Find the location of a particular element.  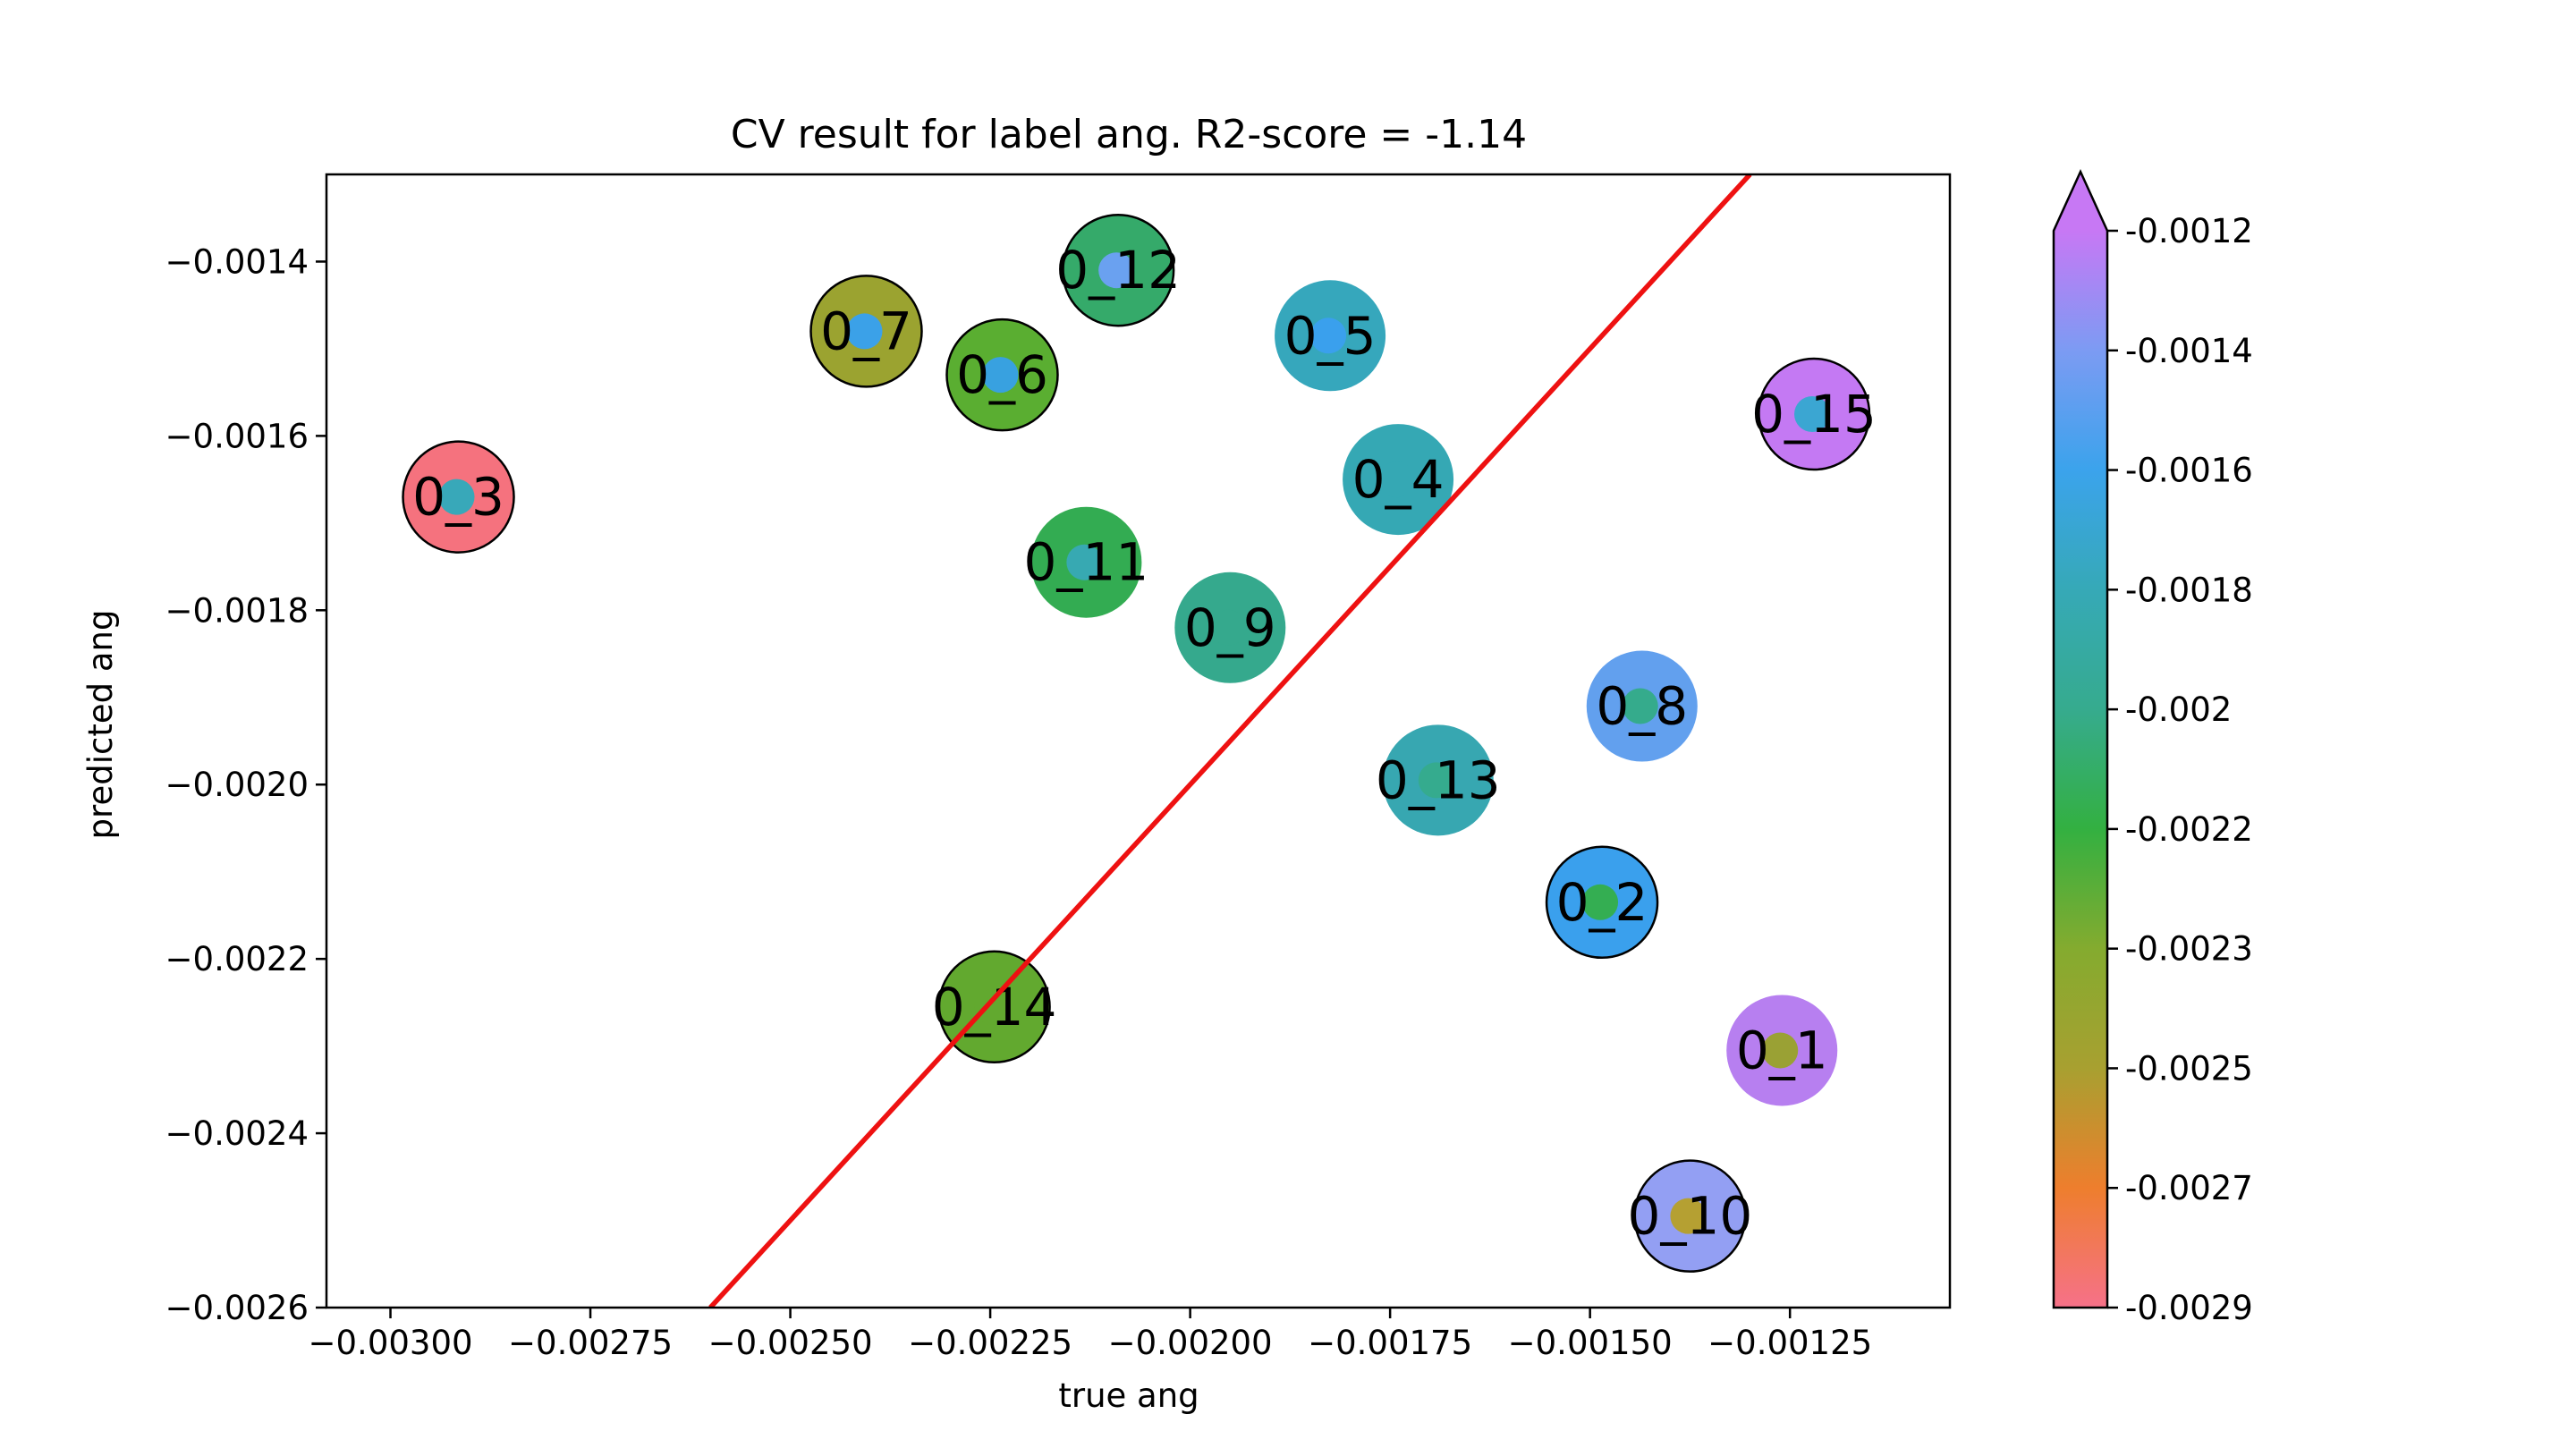

point-label: 0_2 is located at coordinates (1602, 902).